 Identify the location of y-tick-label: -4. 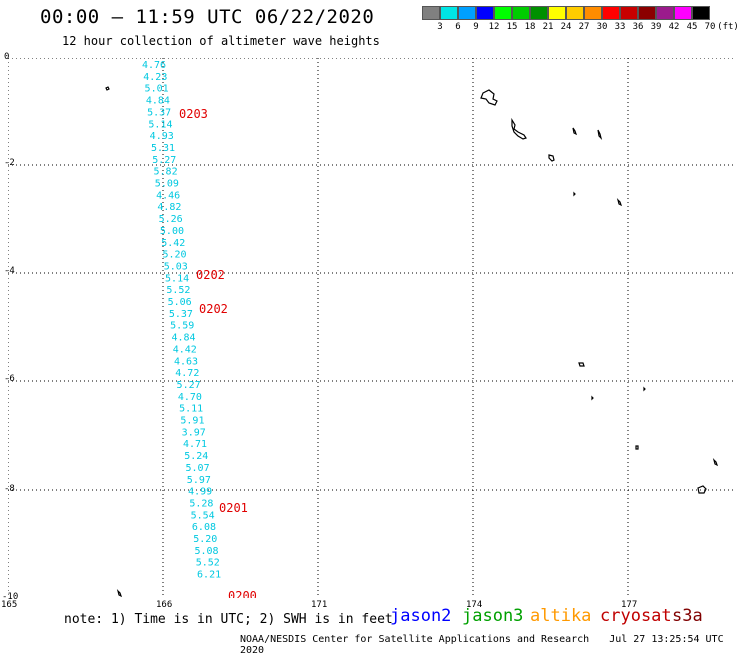
(9, 271).